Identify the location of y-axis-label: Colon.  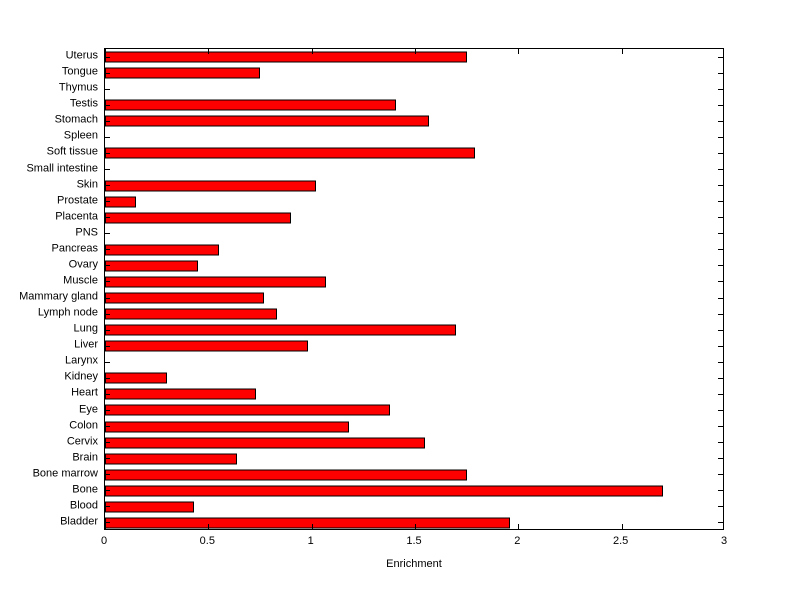
(83, 425).